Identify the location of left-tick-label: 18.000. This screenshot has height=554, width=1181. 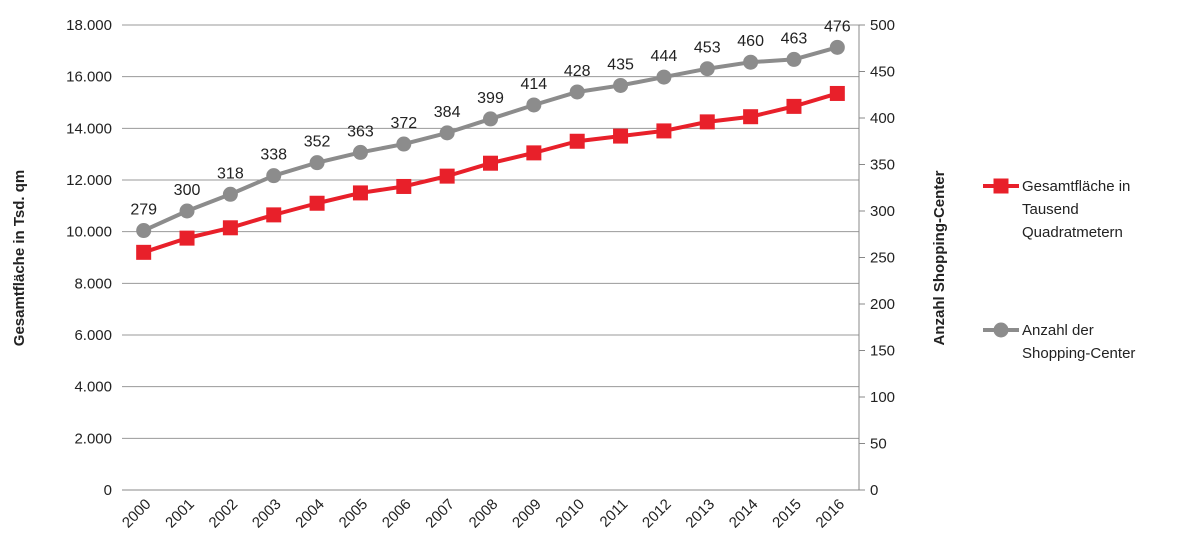
(89, 25).